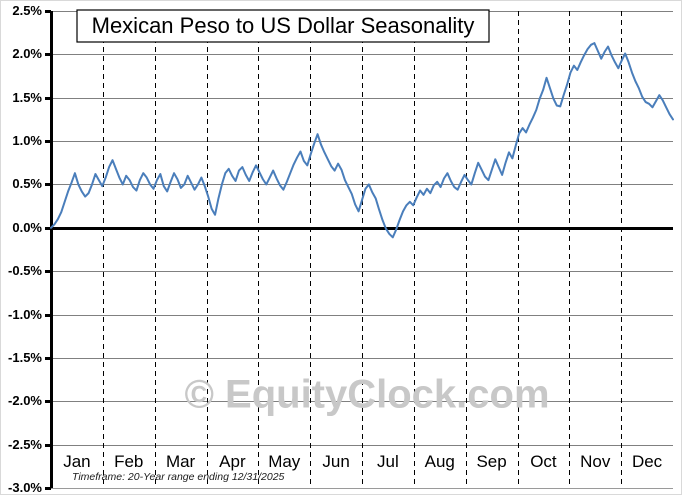  Describe the element at coordinates (76, 461) in the screenshot. I see `x-axis-tick-label: Jan` at that location.